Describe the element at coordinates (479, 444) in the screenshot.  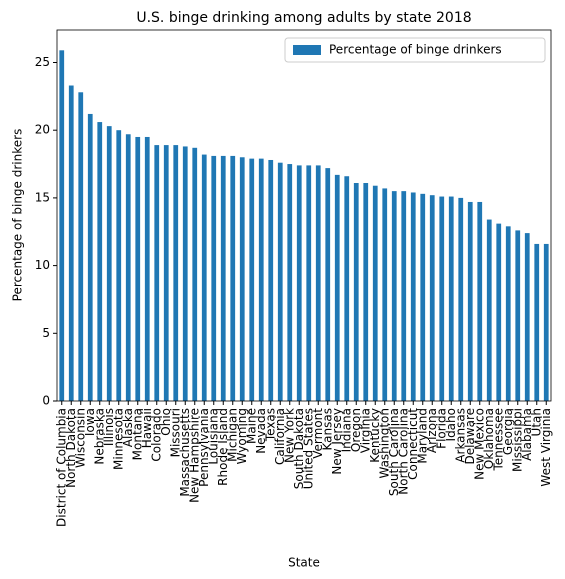
I see `x-tick-label: New Mexico` at that location.